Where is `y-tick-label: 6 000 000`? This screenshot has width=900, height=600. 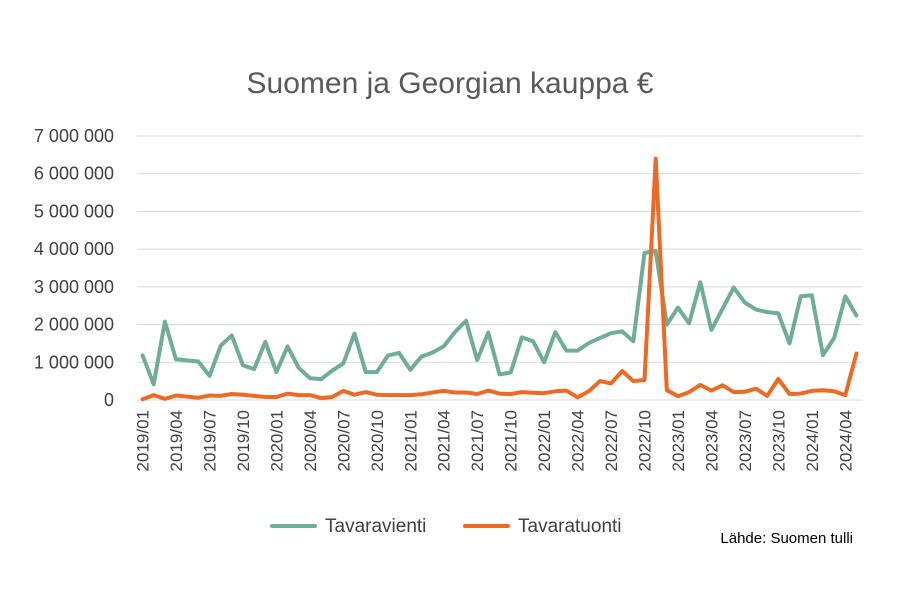 y-tick-label: 6 000 000 is located at coordinates (74, 174).